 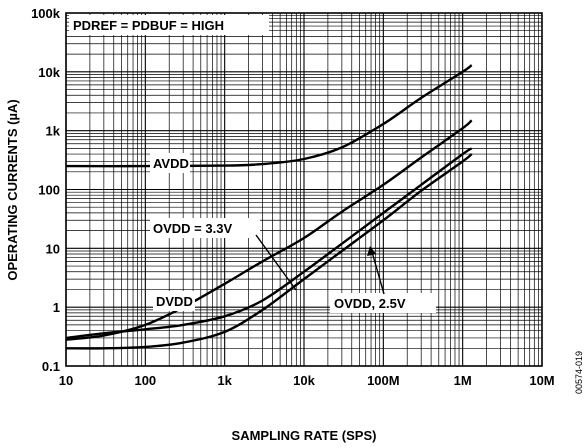 What do you see at coordinates (192, 228) in the screenshot?
I see `ovdd33-label: OVDD = 3.3V` at bounding box center [192, 228].